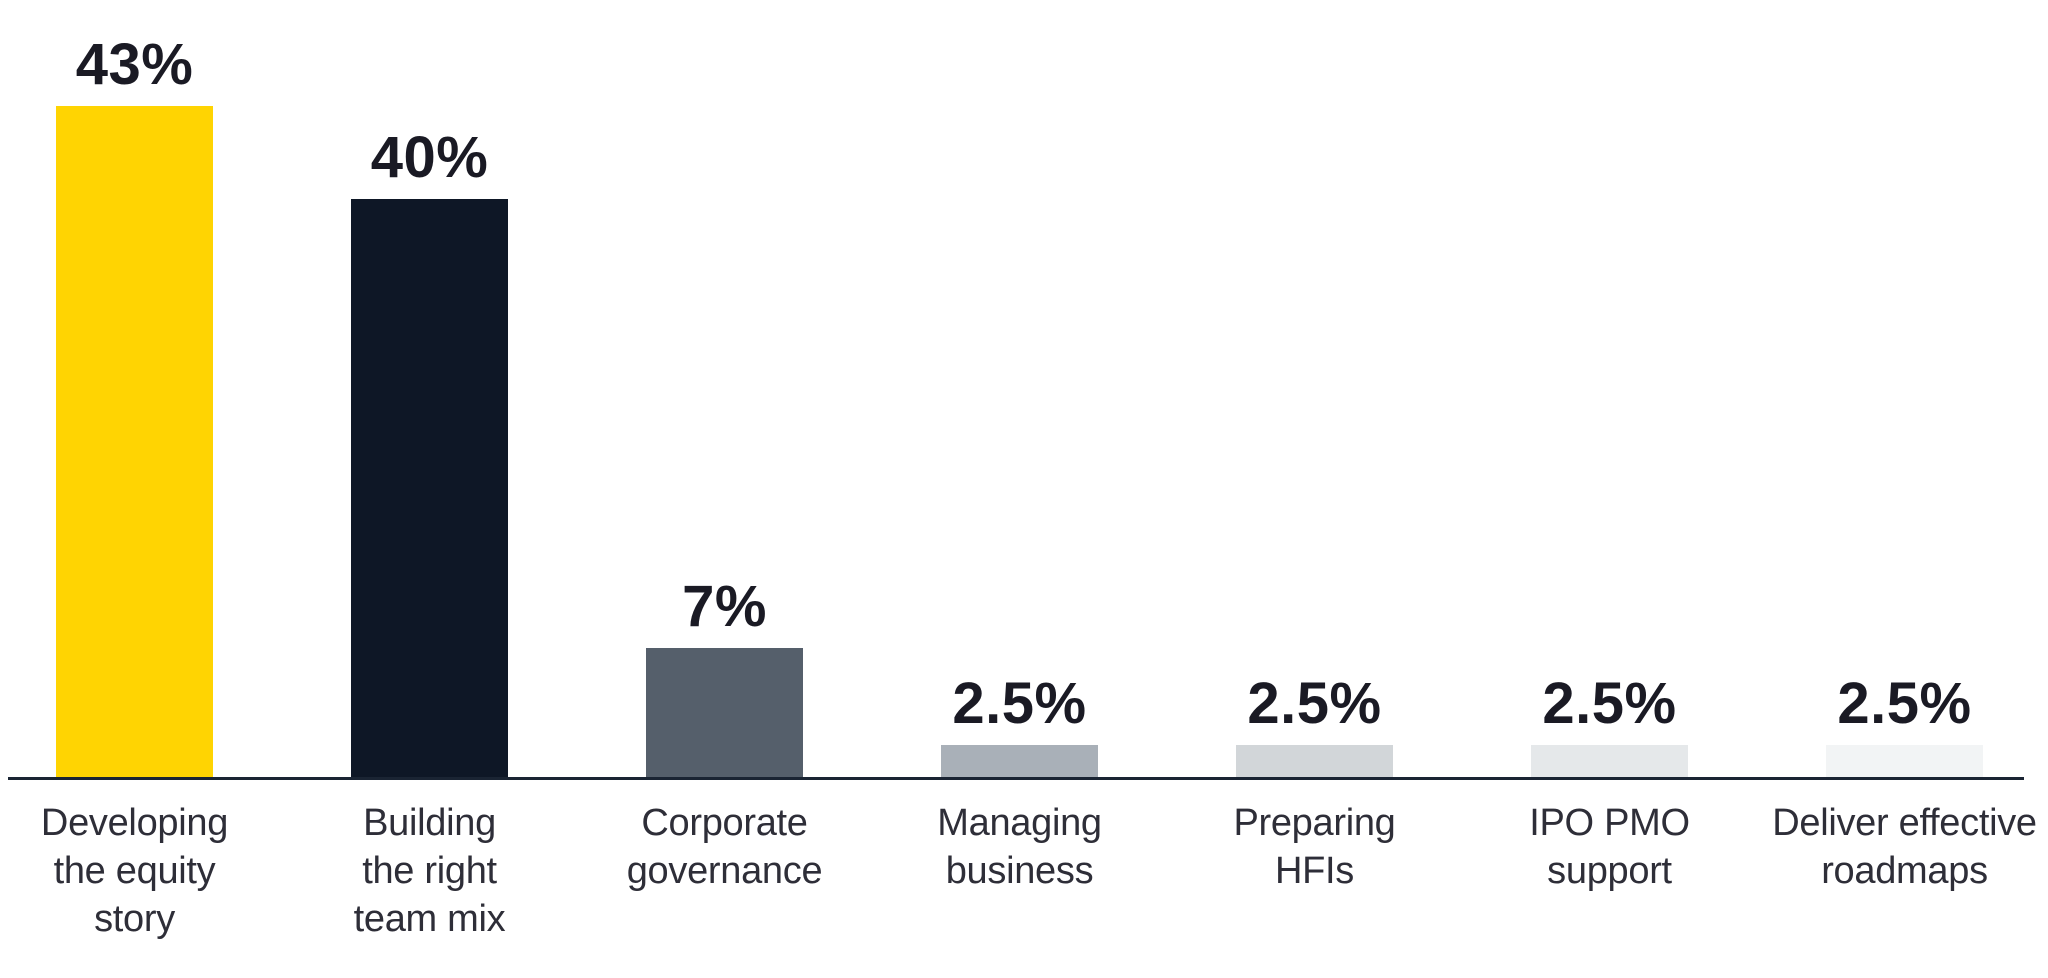  What do you see at coordinates (134, 919) in the screenshot?
I see `category-label-line: story` at bounding box center [134, 919].